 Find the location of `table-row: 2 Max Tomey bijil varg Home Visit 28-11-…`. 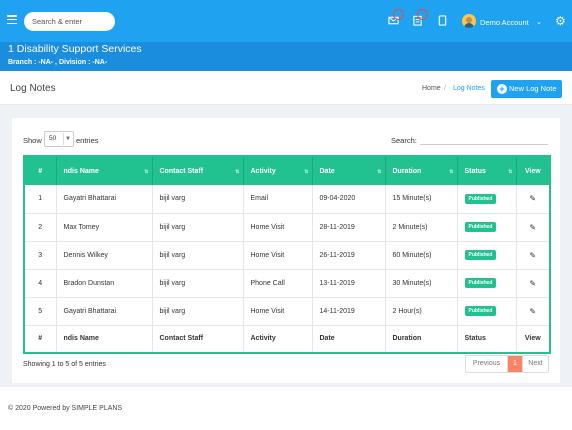

table-row: 2 Max Tomey bijil varg Home Visit 28-11-… is located at coordinates (287, 227).